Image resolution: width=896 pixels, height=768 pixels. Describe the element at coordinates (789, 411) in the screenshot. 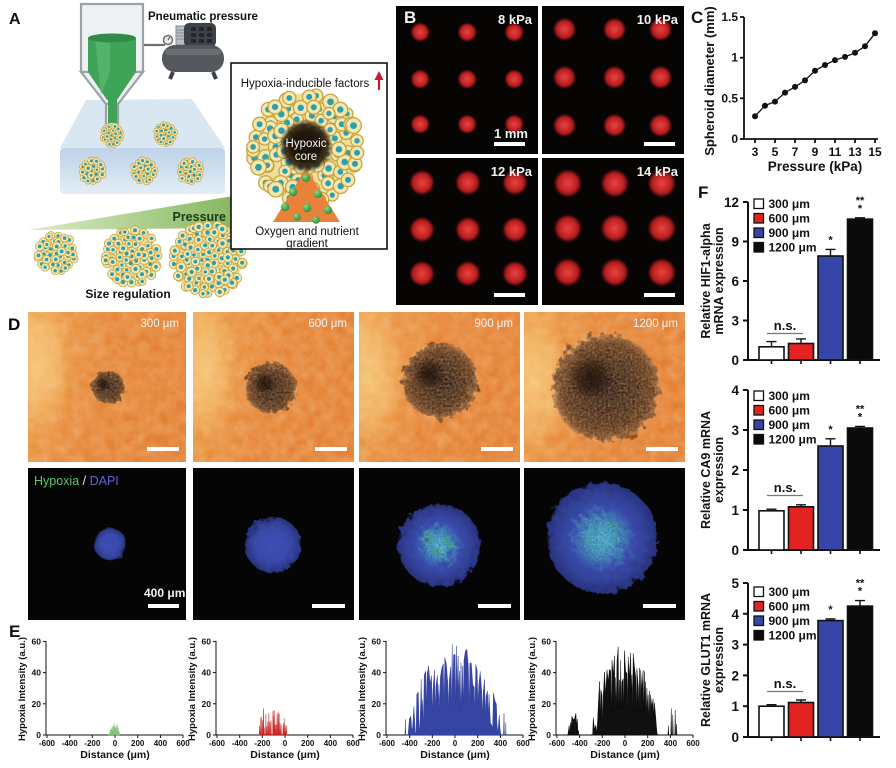

I see `svg-text: 600 μm` at that location.